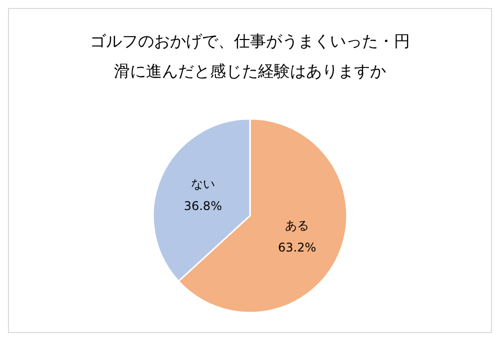 The height and width of the screenshot is (341, 500). I want to click on slice-label: ある, so click(297, 225).